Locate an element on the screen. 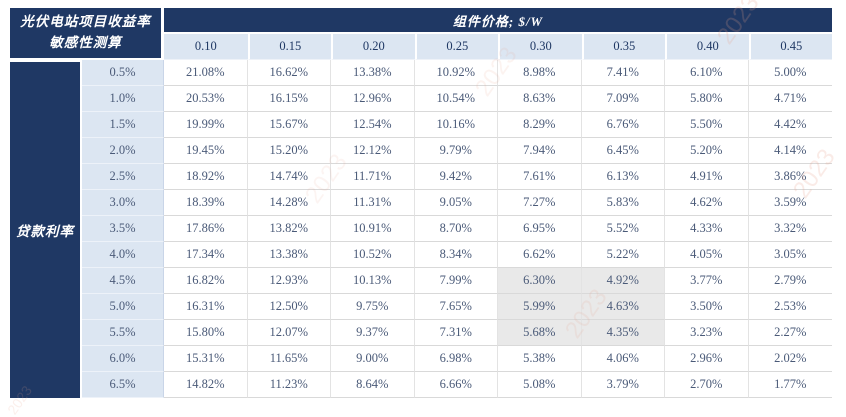  value-cell: 10.52% is located at coordinates (373, 255).